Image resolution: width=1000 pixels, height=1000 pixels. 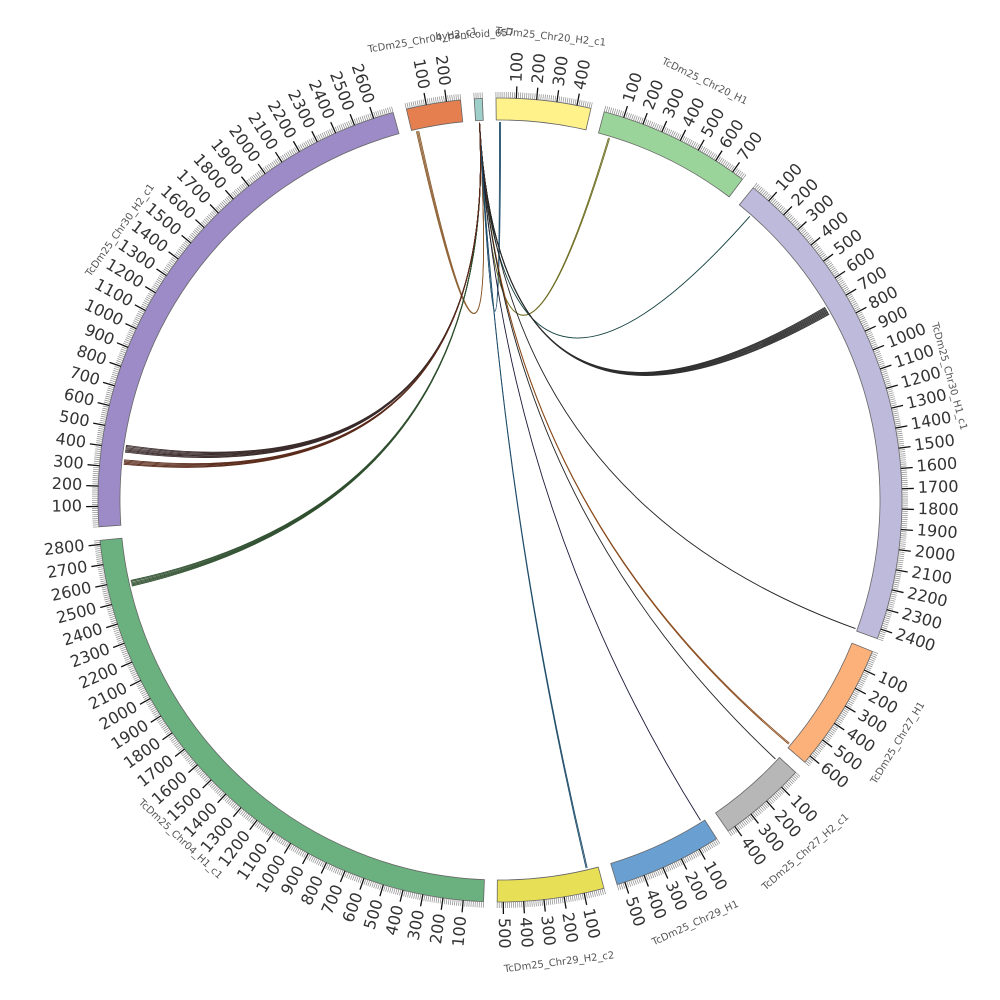 I want to click on tick-label: 2000, so click(x=935, y=553).